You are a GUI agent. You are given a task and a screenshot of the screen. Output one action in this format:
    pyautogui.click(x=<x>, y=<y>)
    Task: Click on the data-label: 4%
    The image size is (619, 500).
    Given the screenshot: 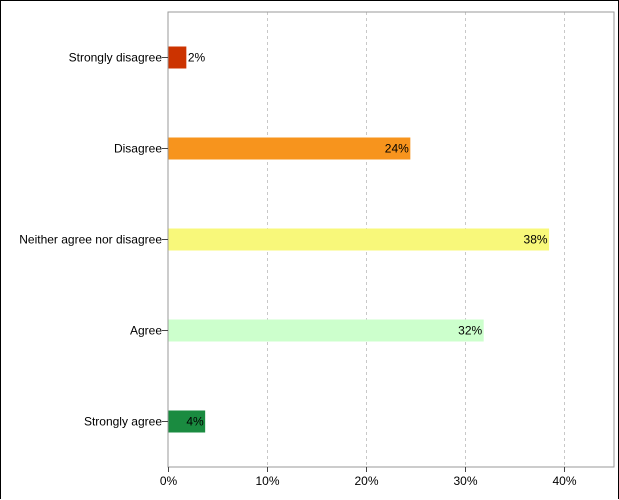 What is the action you would take?
    pyautogui.click(x=195, y=422)
    